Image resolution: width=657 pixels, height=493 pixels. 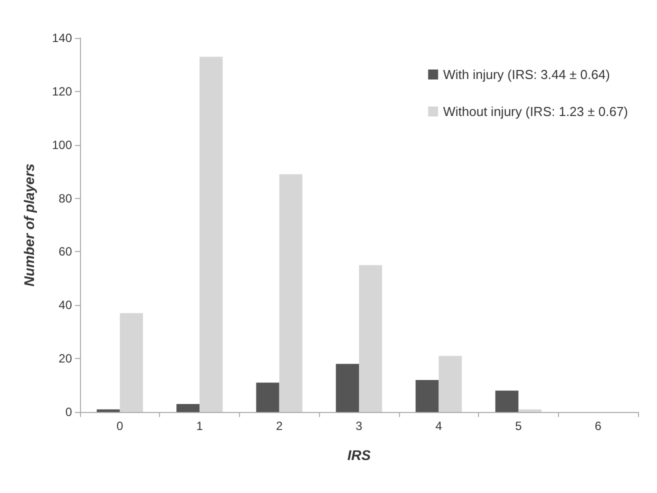 I want to click on y-tick-label: 100, so click(x=62, y=145).